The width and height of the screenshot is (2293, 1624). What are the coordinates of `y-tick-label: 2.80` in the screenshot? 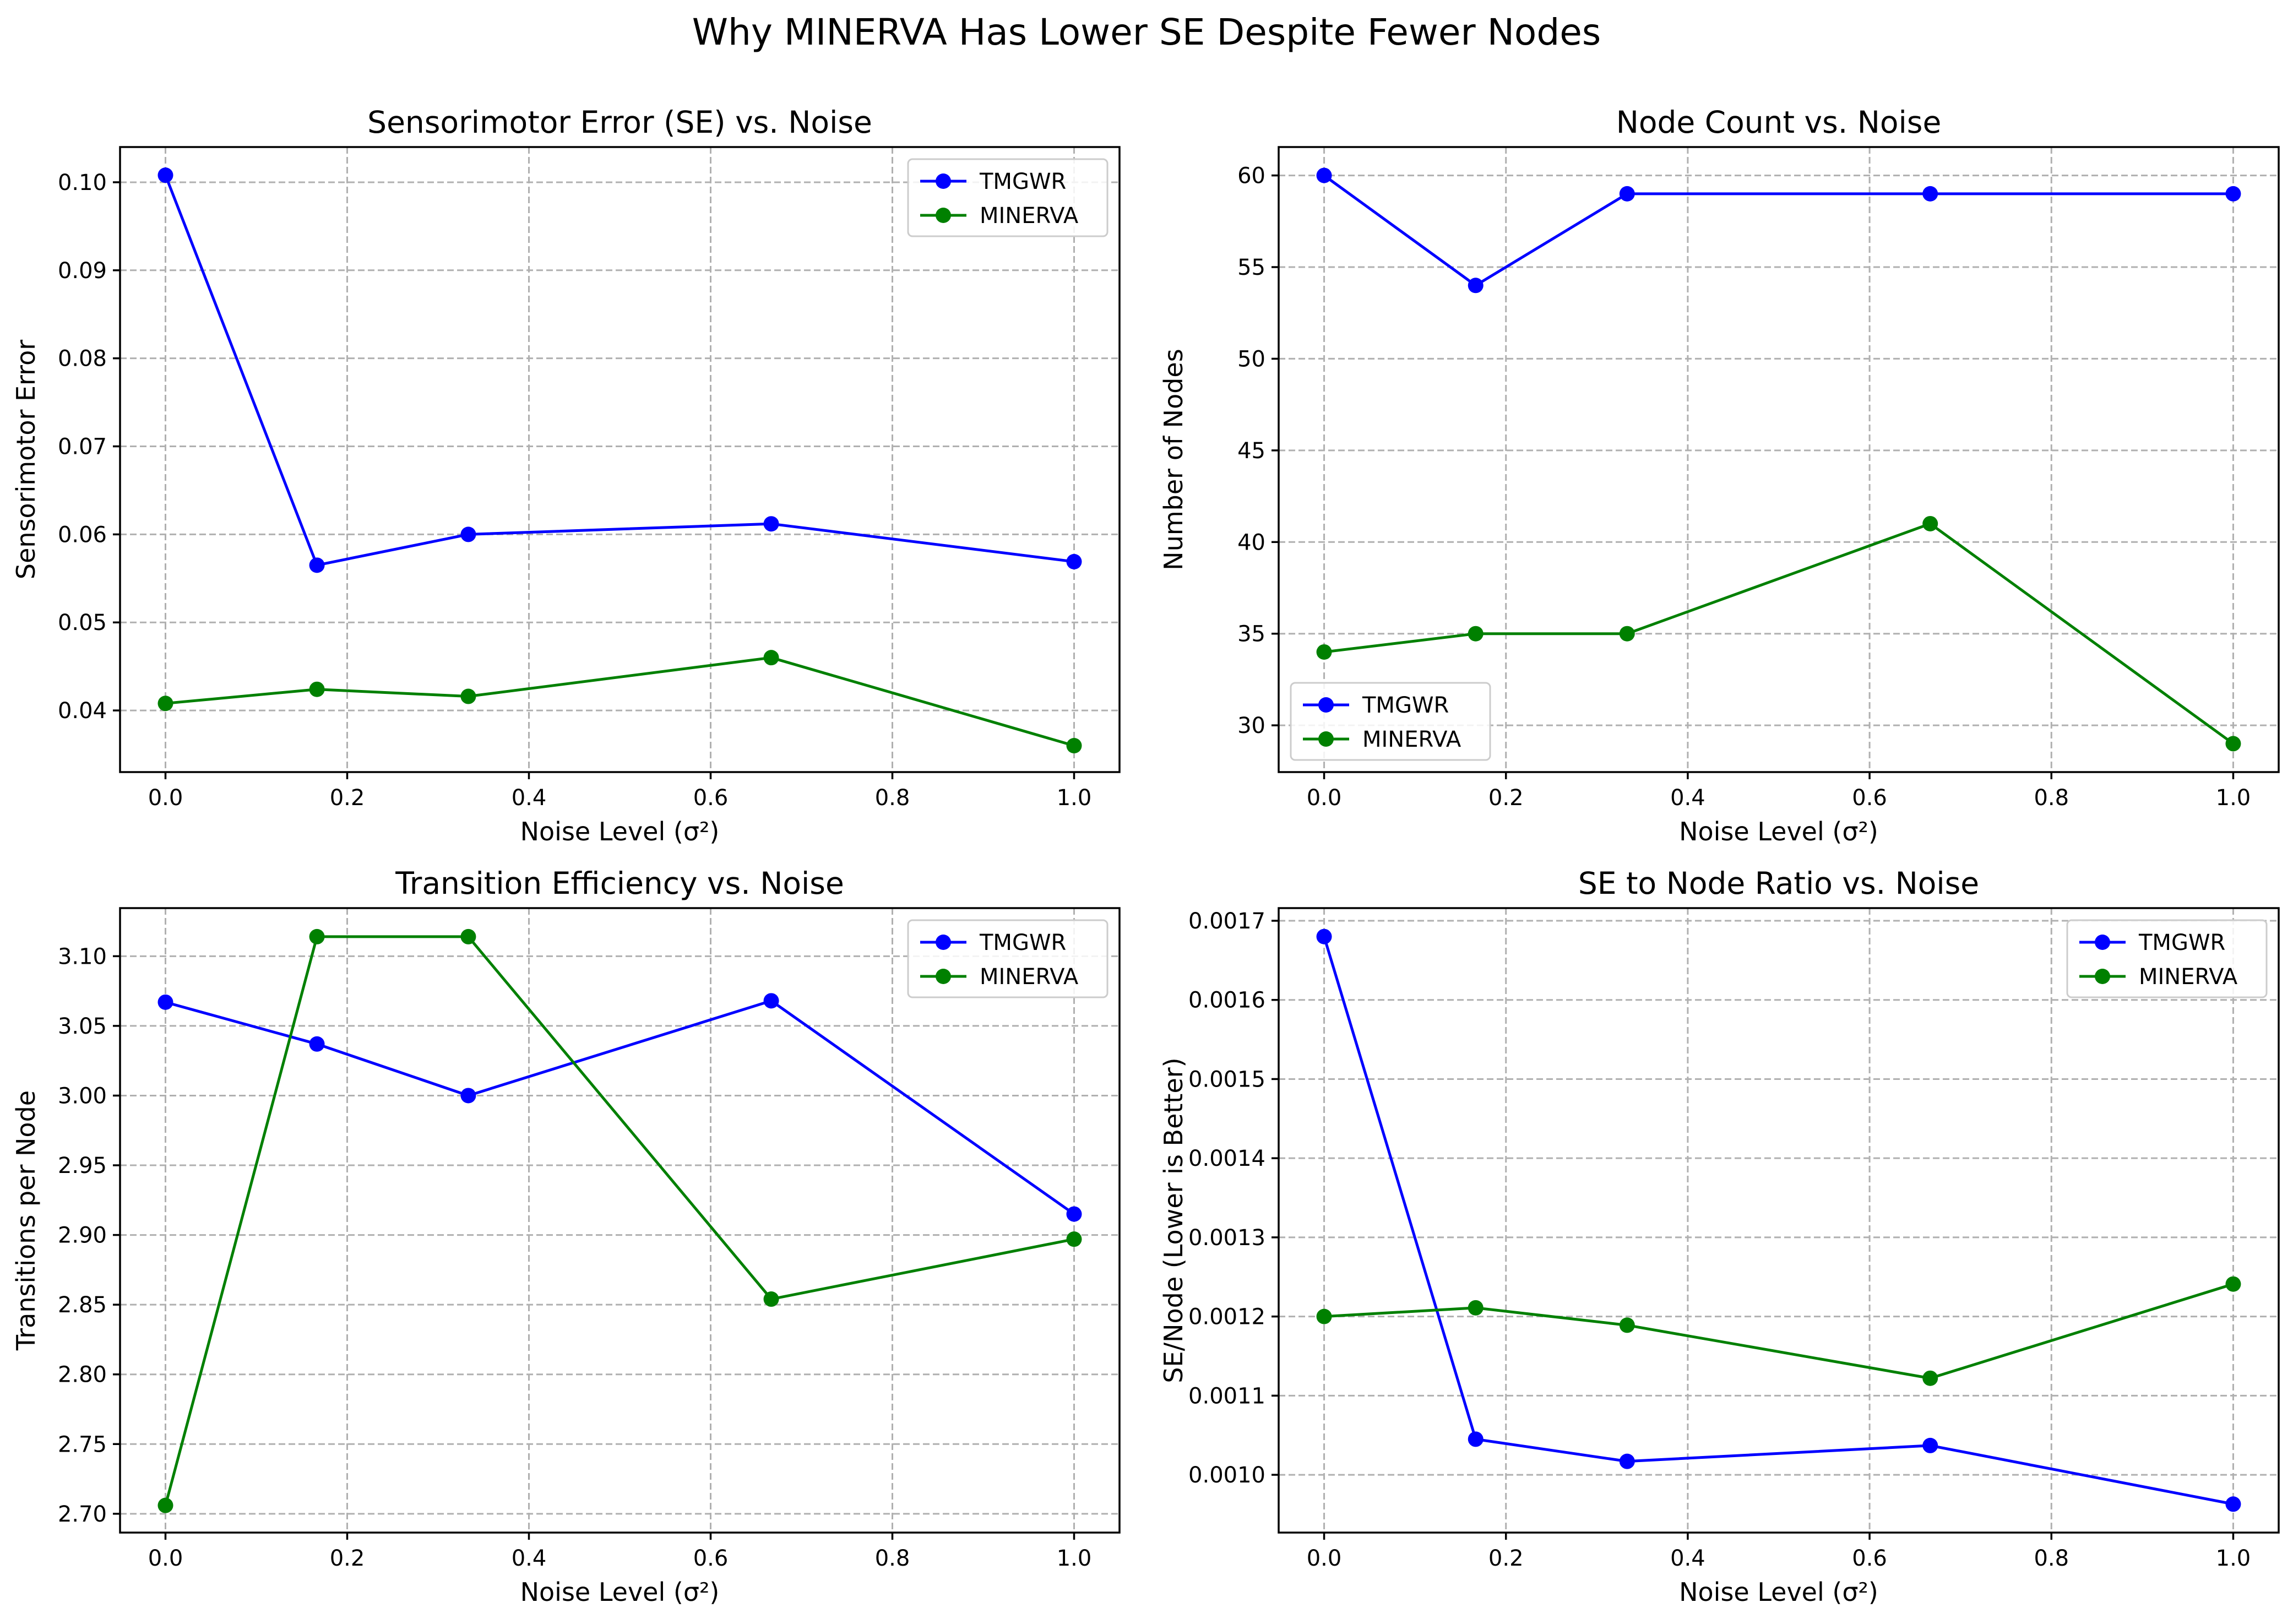 It's located at (82, 1375).